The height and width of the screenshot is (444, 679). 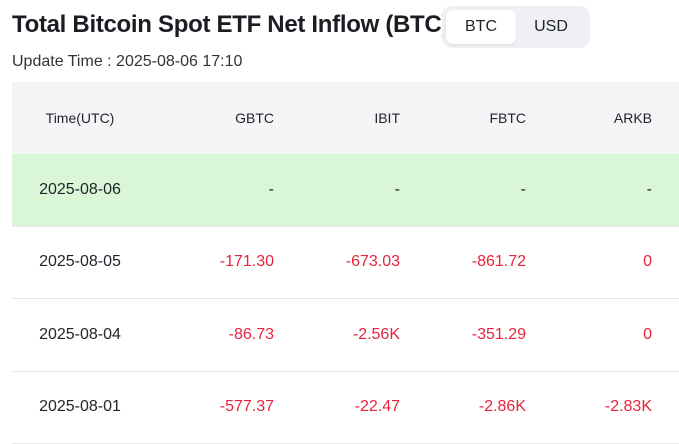 I want to click on toggle-btc-button: BTC, so click(x=481, y=27).